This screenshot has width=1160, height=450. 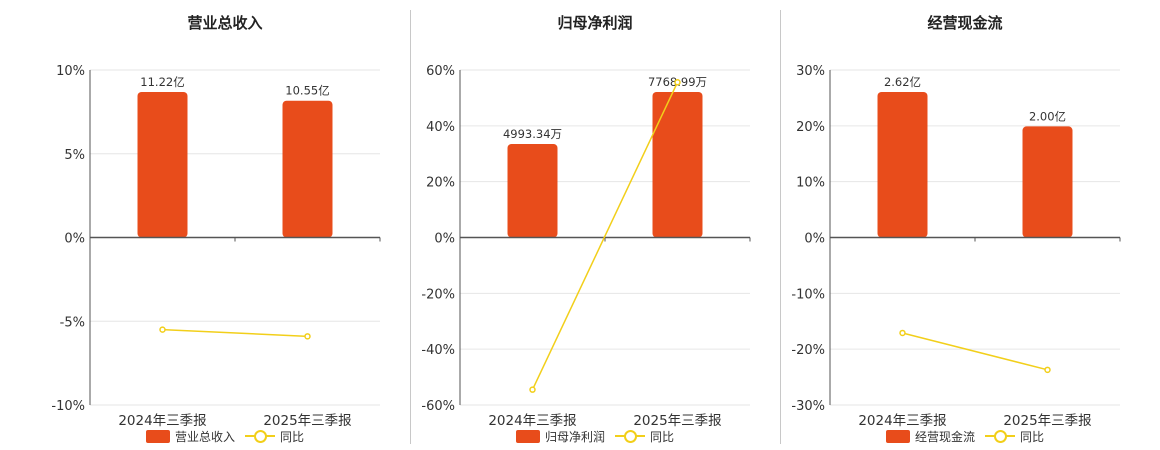 What do you see at coordinates (574, 436) in the screenshot?
I see `legend-bar-label: 归母净利润` at bounding box center [574, 436].